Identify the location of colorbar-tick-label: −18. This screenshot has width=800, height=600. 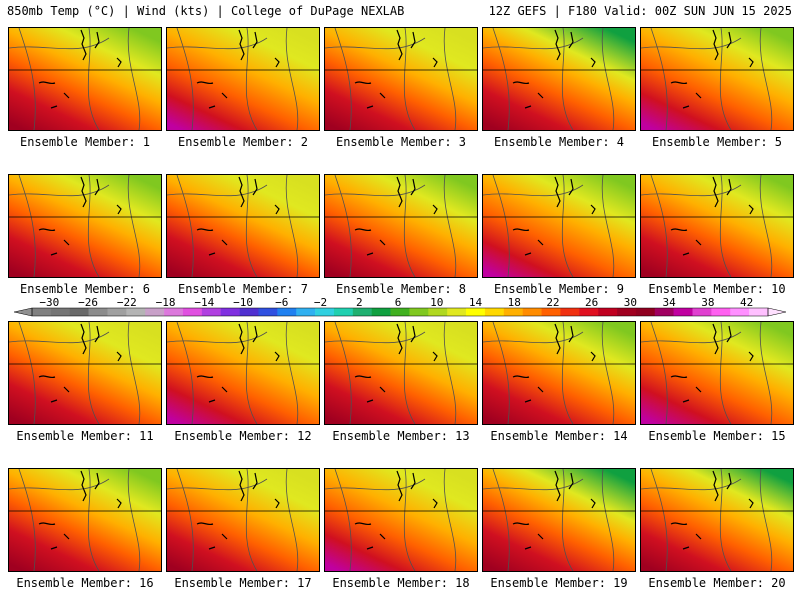
(166, 302).